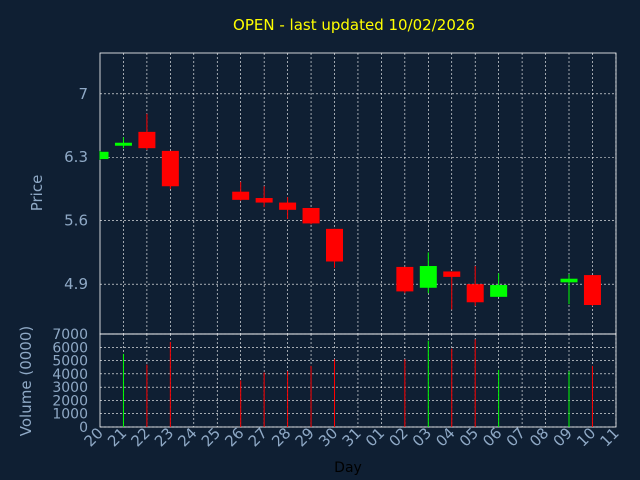 Image resolution: width=640 pixels, height=480 pixels. Describe the element at coordinates (83, 428) in the screenshot. I see `volume-tick-label: 0` at that location.